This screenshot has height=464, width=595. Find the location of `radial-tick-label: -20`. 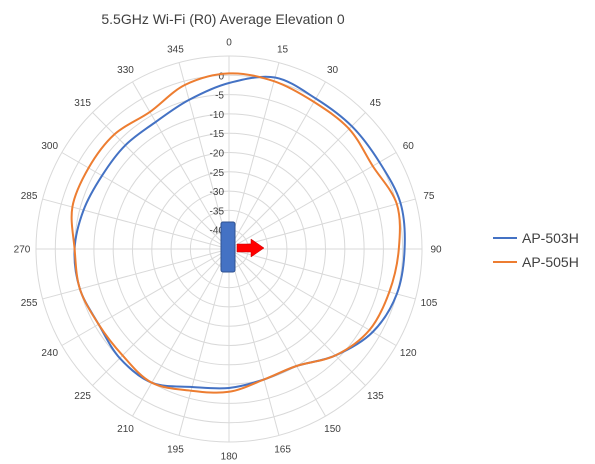

radial-tick-label: -20 is located at coordinates (217, 154).